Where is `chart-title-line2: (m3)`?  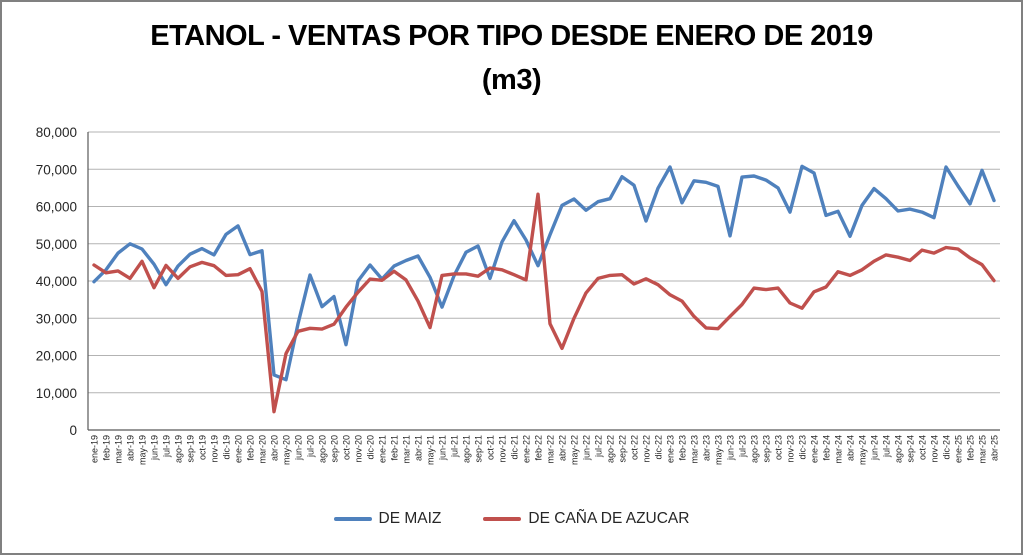 chart-title-line2: (m3) is located at coordinates (511, 80).